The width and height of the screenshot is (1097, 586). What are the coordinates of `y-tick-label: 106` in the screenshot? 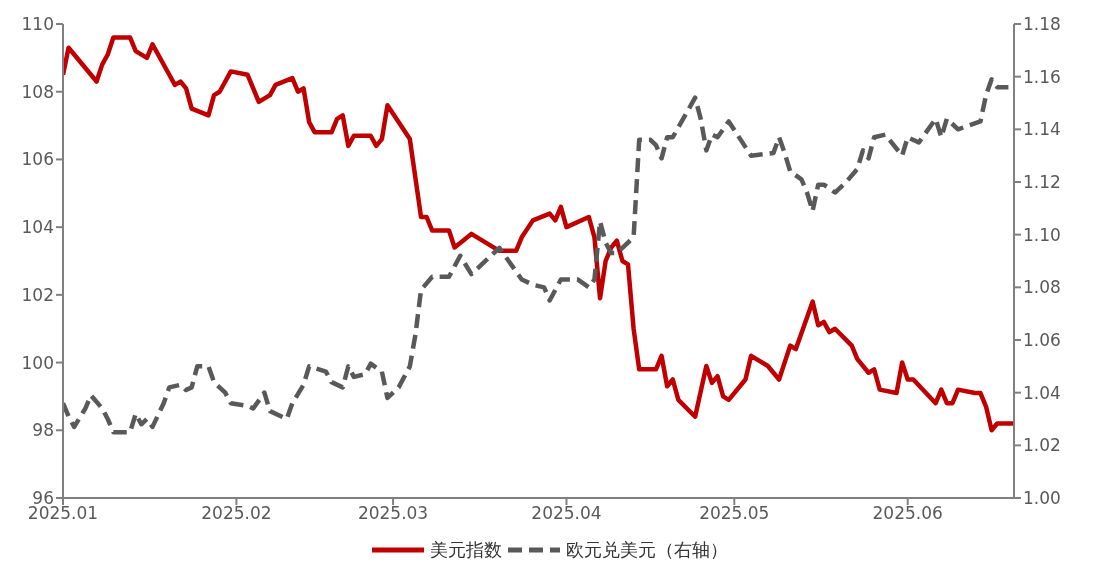 It's located at (37, 159).